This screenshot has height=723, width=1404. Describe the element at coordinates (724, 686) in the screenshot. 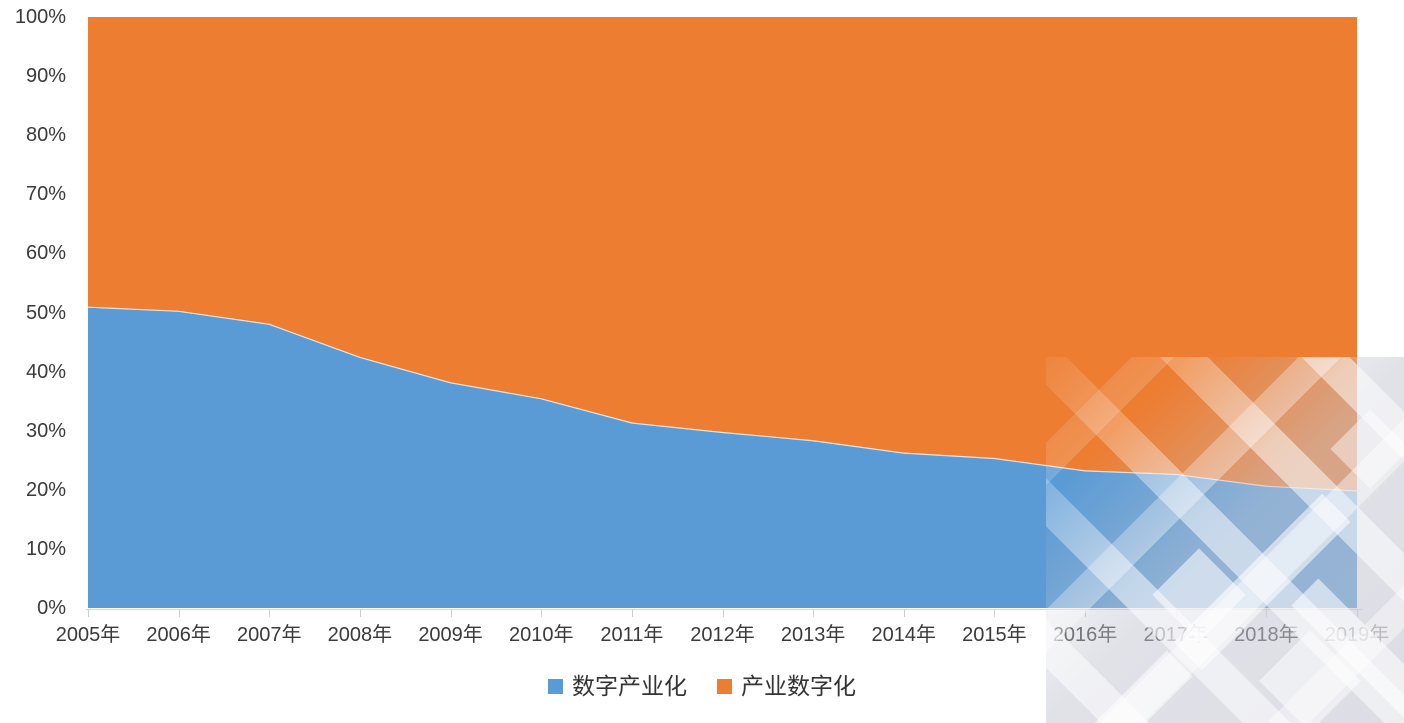

I see `legend-swatch-orange` at that location.